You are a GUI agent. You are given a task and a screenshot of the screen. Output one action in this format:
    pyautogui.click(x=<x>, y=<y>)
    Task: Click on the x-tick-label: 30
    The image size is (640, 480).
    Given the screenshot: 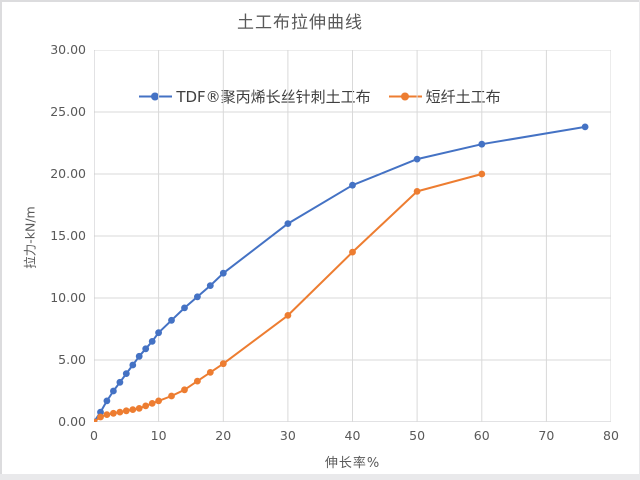 What is the action you would take?
    pyautogui.click(x=287, y=435)
    